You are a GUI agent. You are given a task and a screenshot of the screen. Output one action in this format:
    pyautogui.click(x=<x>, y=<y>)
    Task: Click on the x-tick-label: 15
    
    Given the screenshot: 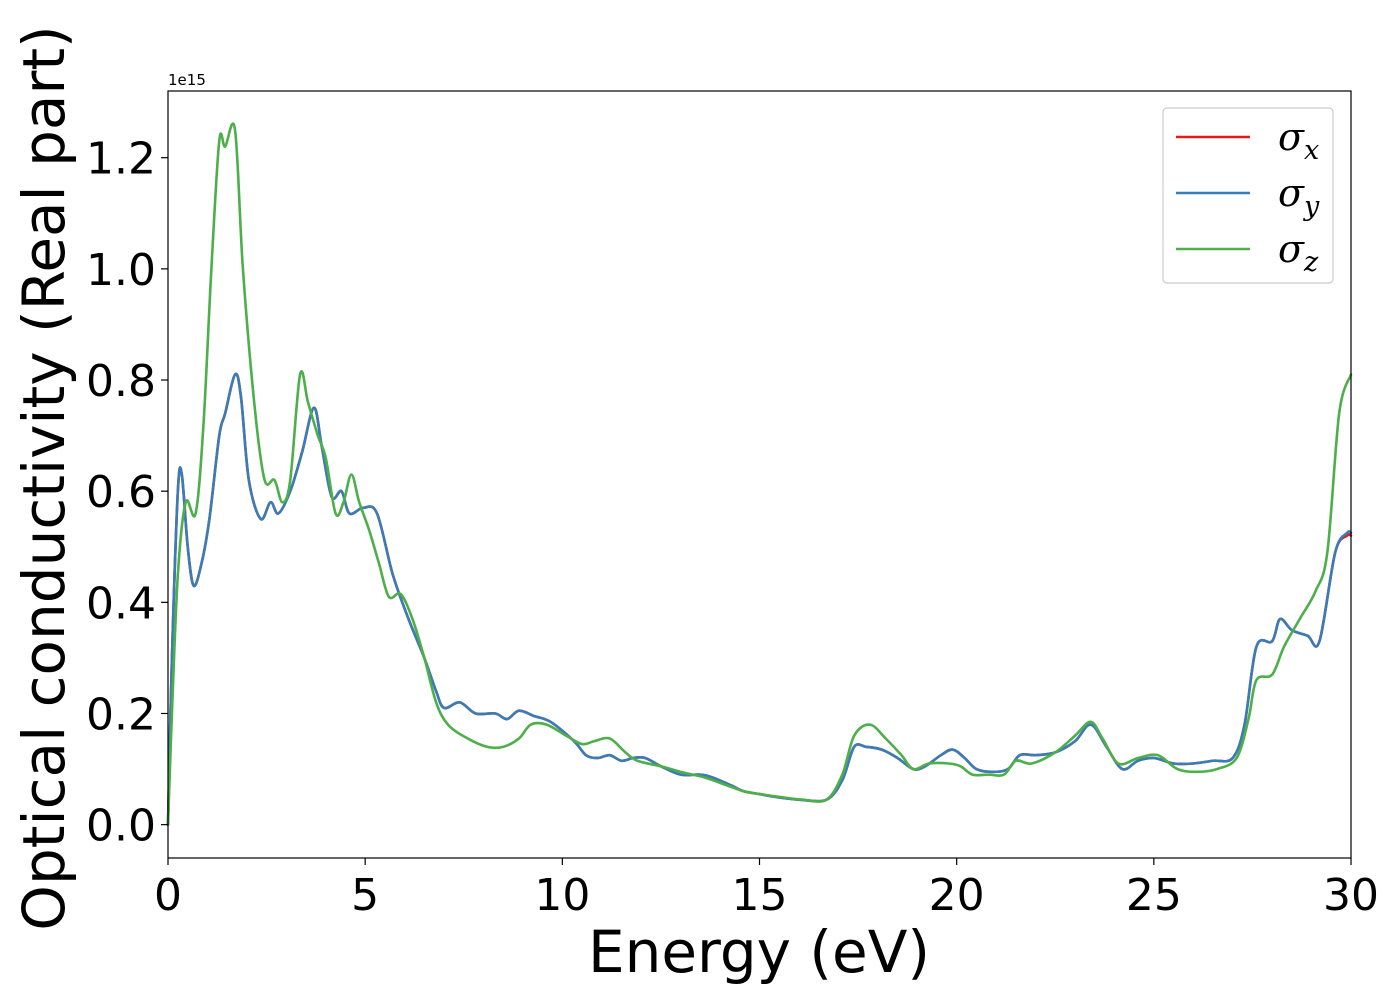 What is the action you would take?
    pyautogui.click(x=760, y=895)
    